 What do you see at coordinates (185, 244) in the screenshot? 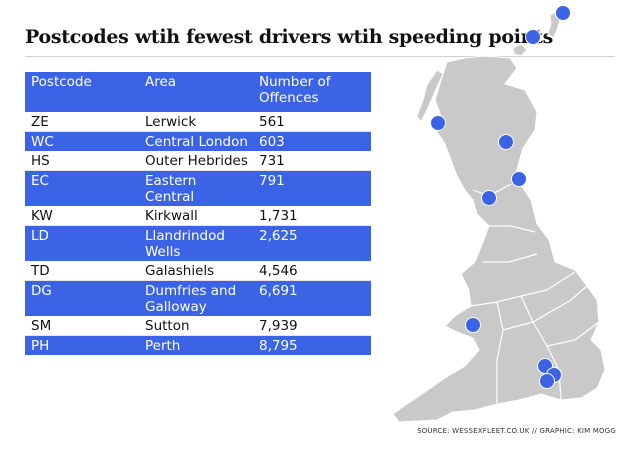
I see `area-cell: Llandrindod Wells` at bounding box center [185, 244].